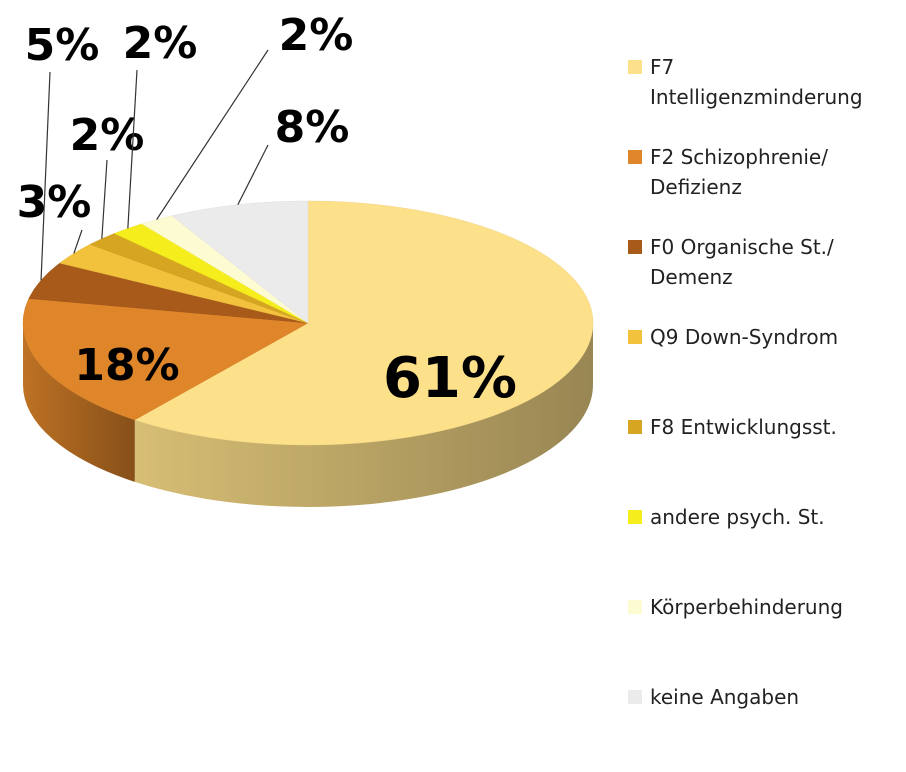  What do you see at coordinates (312, 127) in the screenshot?
I see `data-label: 8%` at bounding box center [312, 127].